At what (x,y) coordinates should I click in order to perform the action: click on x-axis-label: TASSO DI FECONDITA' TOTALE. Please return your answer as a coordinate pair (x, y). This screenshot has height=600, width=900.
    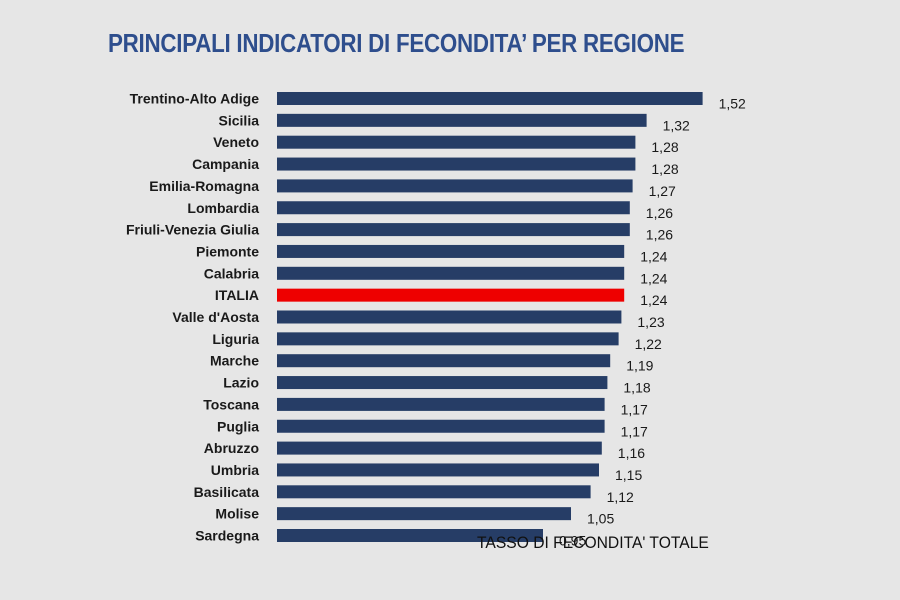
    Looking at the image, I should click on (593, 542).